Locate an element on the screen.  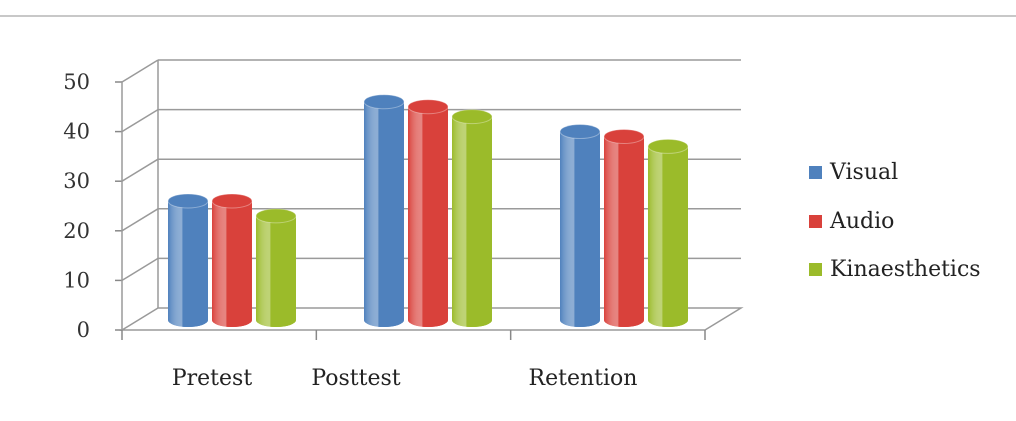
y-tick-label: 10 is located at coordinates (76, 280).